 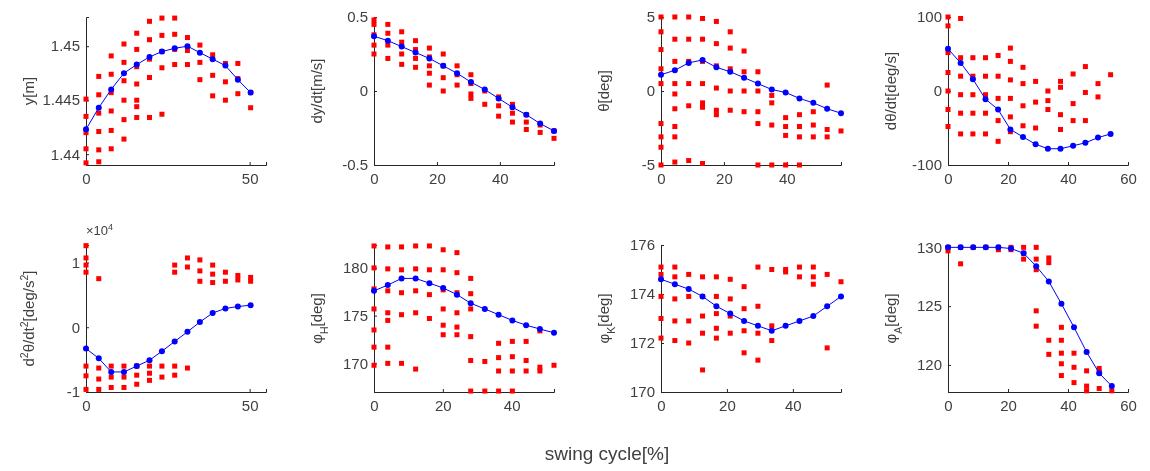 What do you see at coordinates (926, 165) in the screenshot?
I see `y-tick-label: -100` at bounding box center [926, 165].